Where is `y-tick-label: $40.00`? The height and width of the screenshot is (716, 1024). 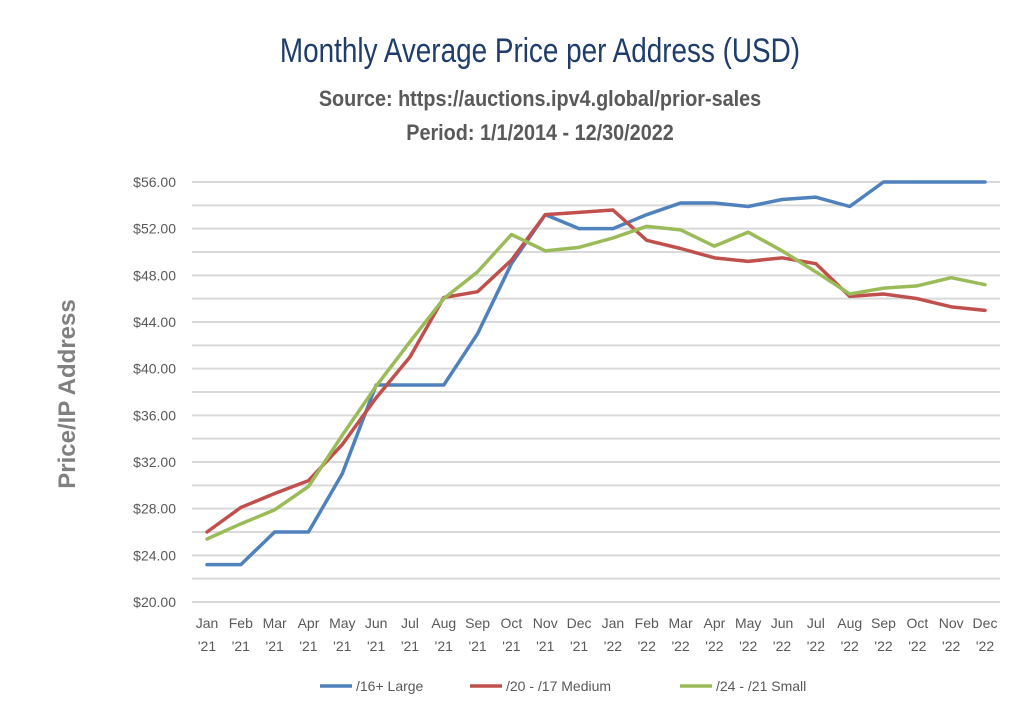
y-tick-label: $40.00 is located at coordinates (154, 369).